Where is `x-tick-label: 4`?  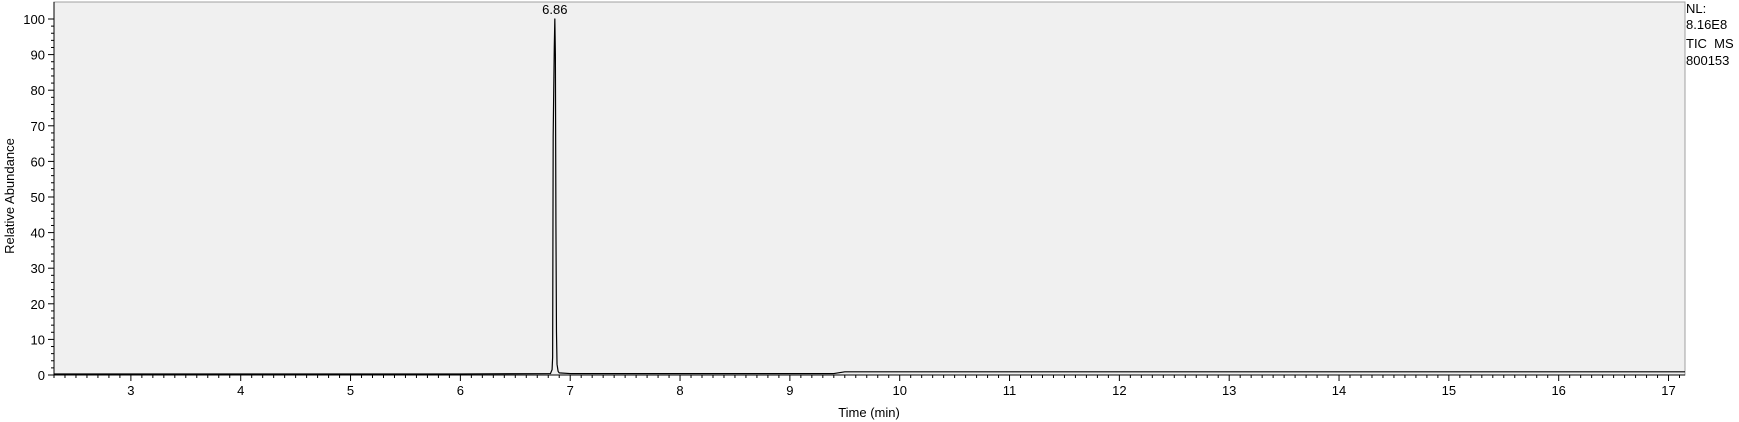 x-tick-label: 4 is located at coordinates (240, 390).